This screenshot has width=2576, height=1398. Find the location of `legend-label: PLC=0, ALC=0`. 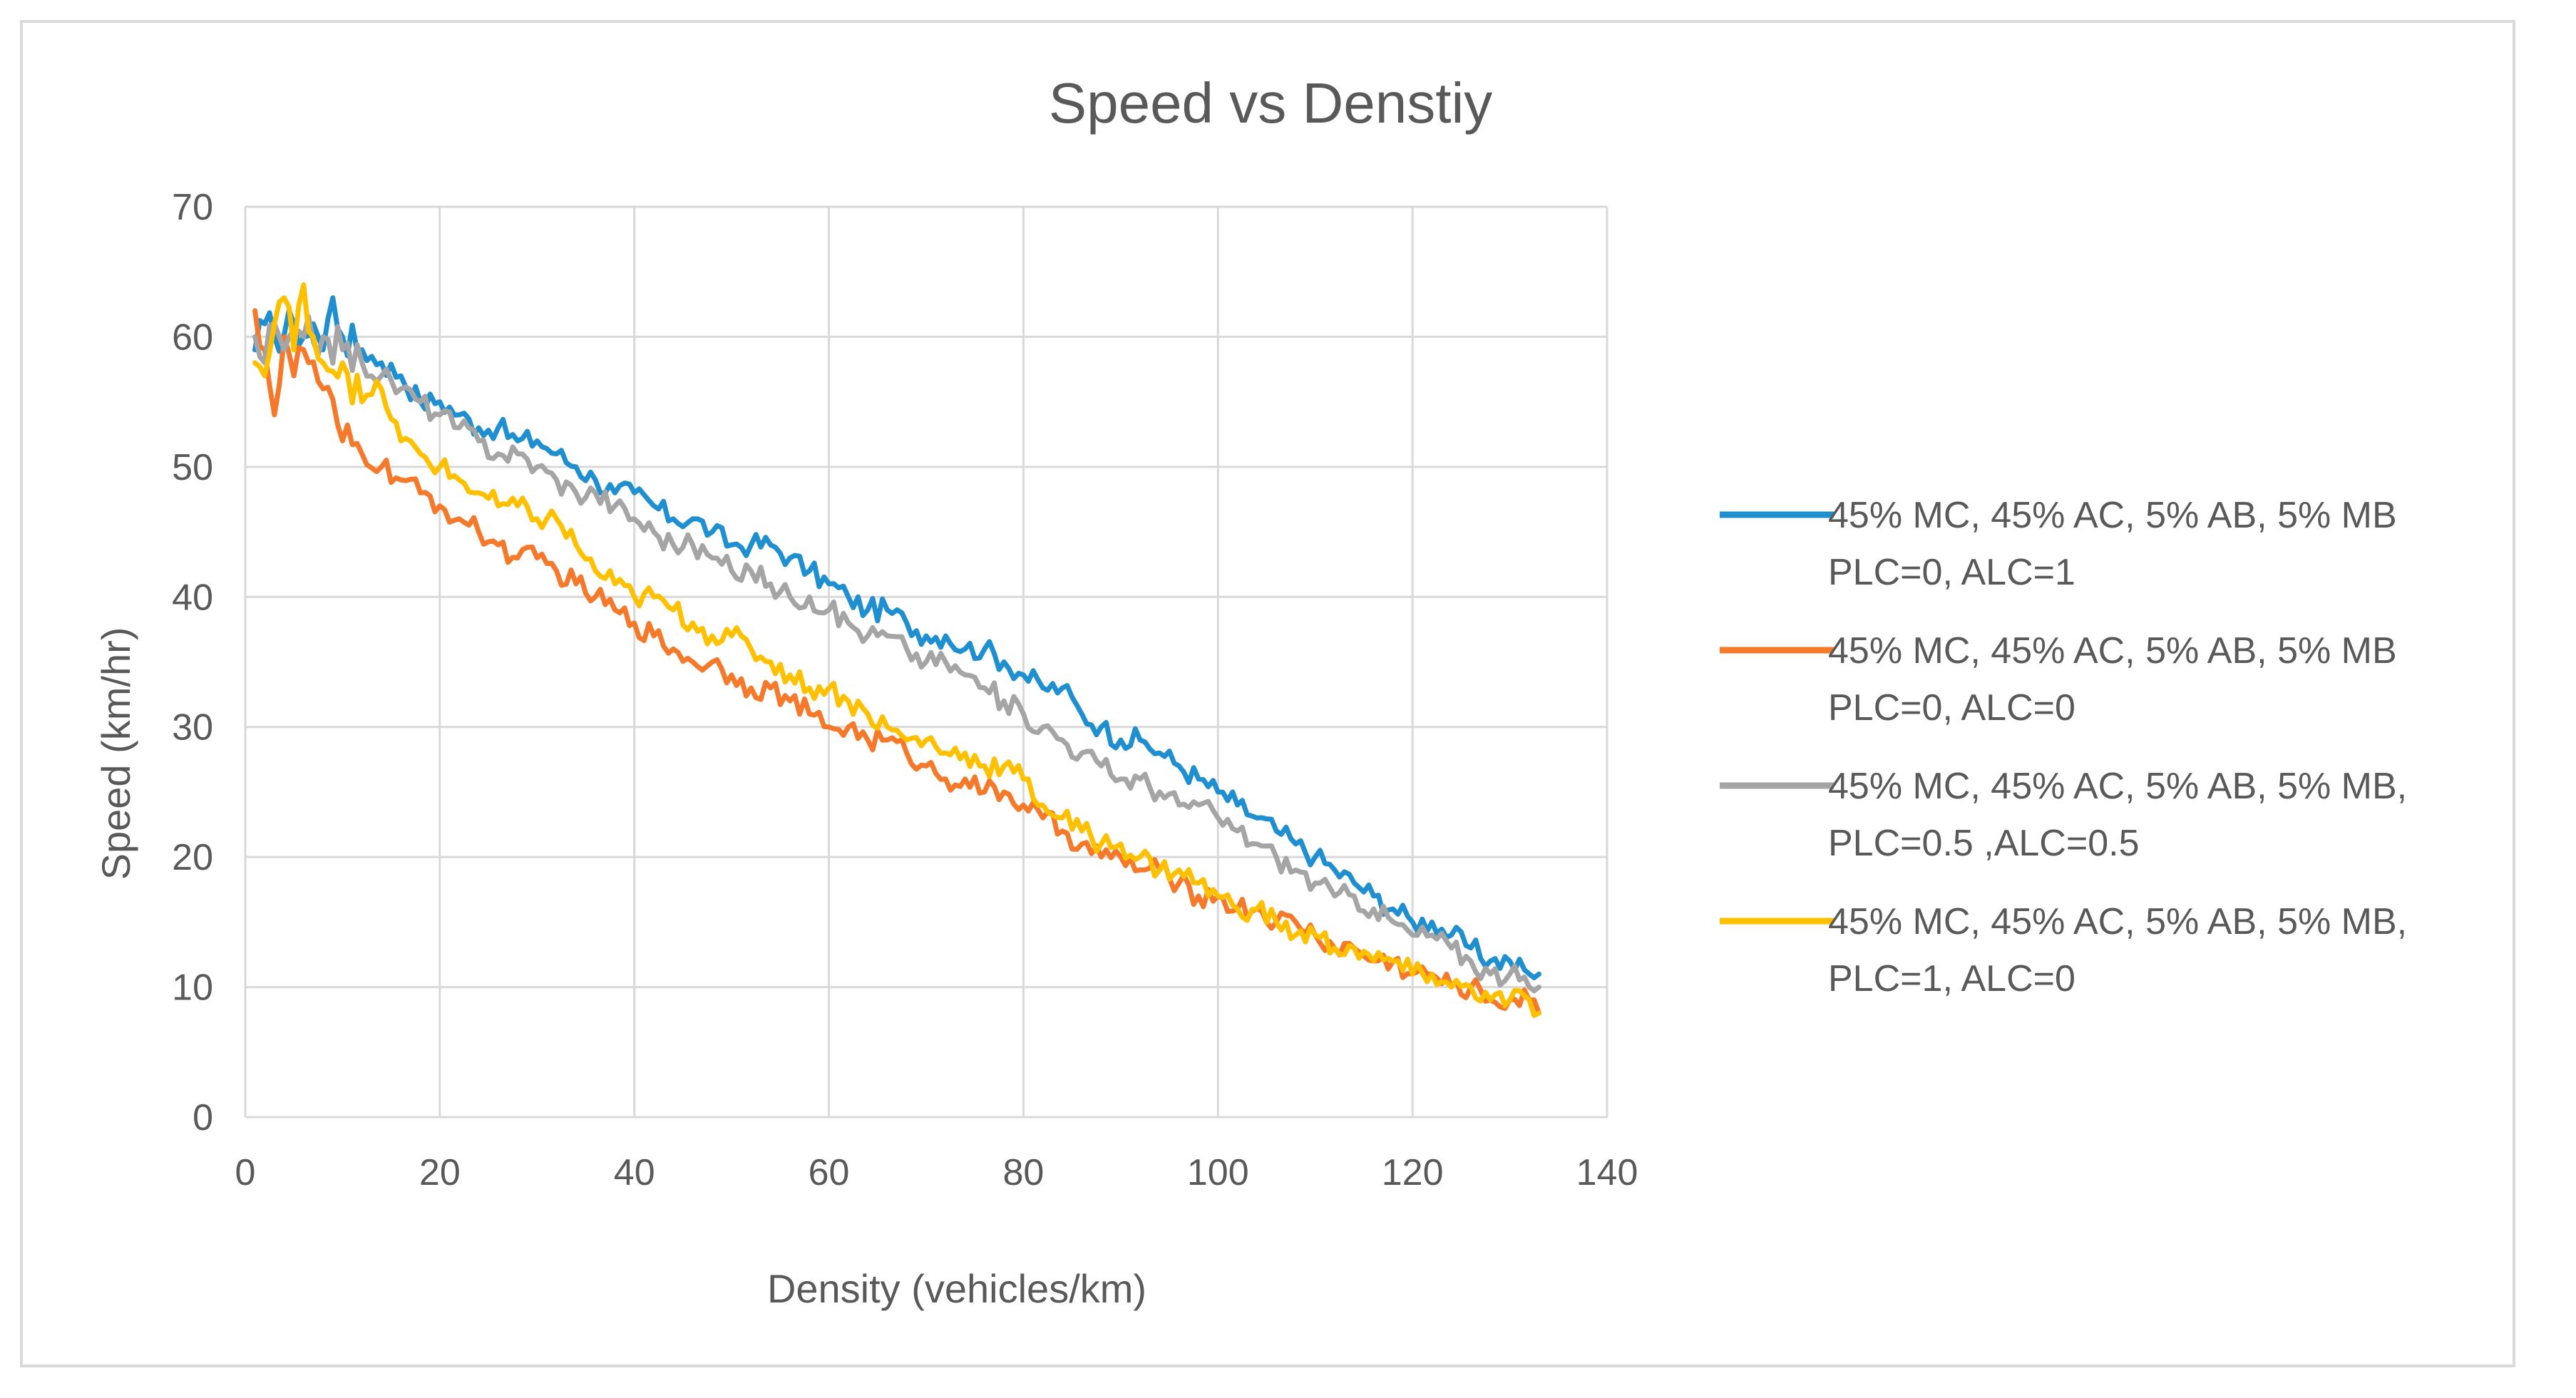

legend-label: PLC=0, ALC=0 is located at coordinates (1951, 708).